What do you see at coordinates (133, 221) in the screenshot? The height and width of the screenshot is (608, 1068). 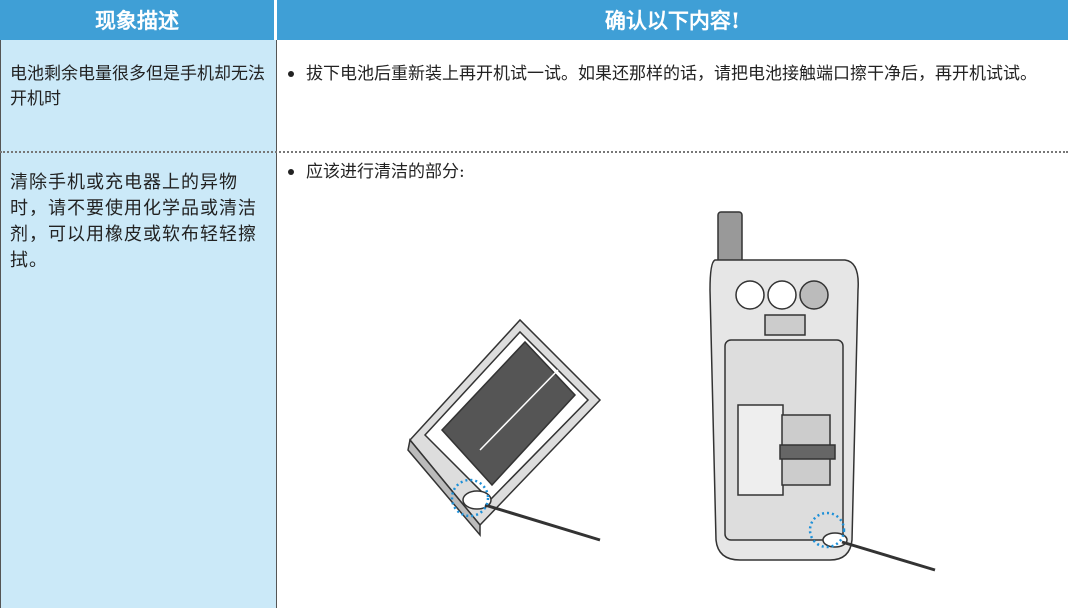 I see `symptom: 清除手机或充电器上的异物时，请不要使用化学品或清洁剂，可以用橡皮或软布轻轻擦拭。` at bounding box center [133, 221].